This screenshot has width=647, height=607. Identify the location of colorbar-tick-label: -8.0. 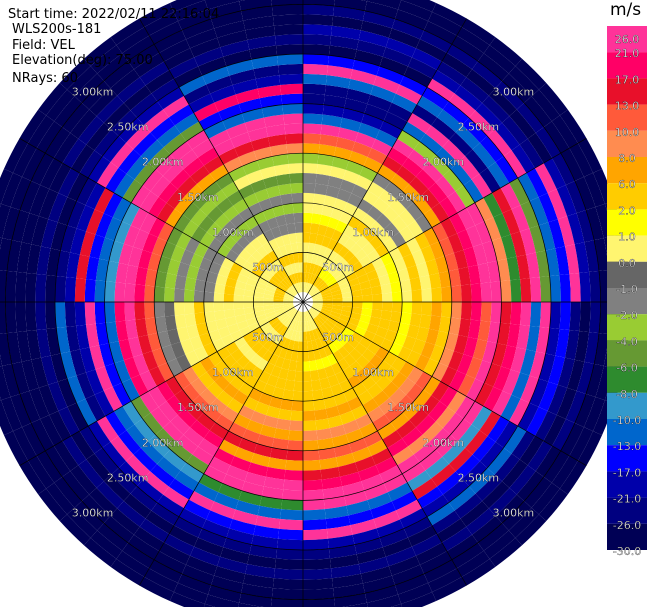
(626, 394).